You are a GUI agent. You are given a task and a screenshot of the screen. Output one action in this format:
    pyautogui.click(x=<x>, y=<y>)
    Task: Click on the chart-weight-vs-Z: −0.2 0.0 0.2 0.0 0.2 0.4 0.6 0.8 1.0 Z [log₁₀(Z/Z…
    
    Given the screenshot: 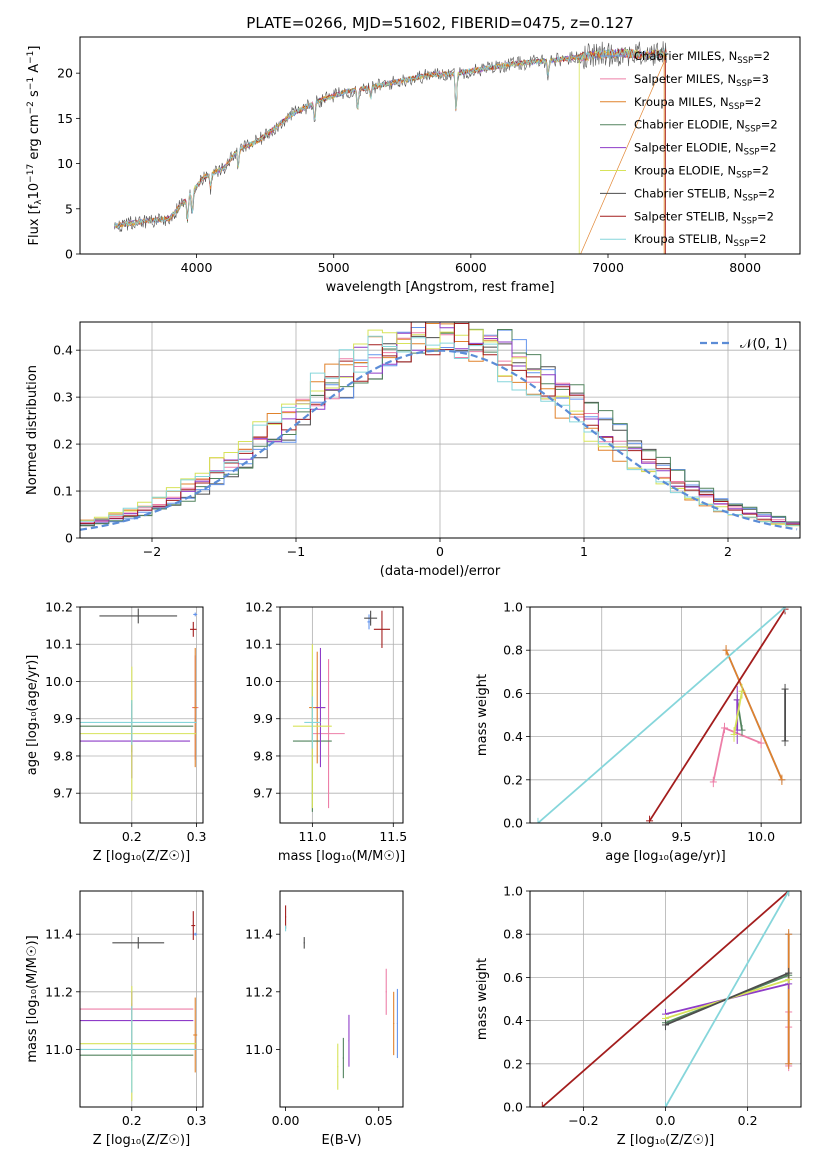 What is the action you would take?
    pyautogui.click(x=638, y=1016)
    